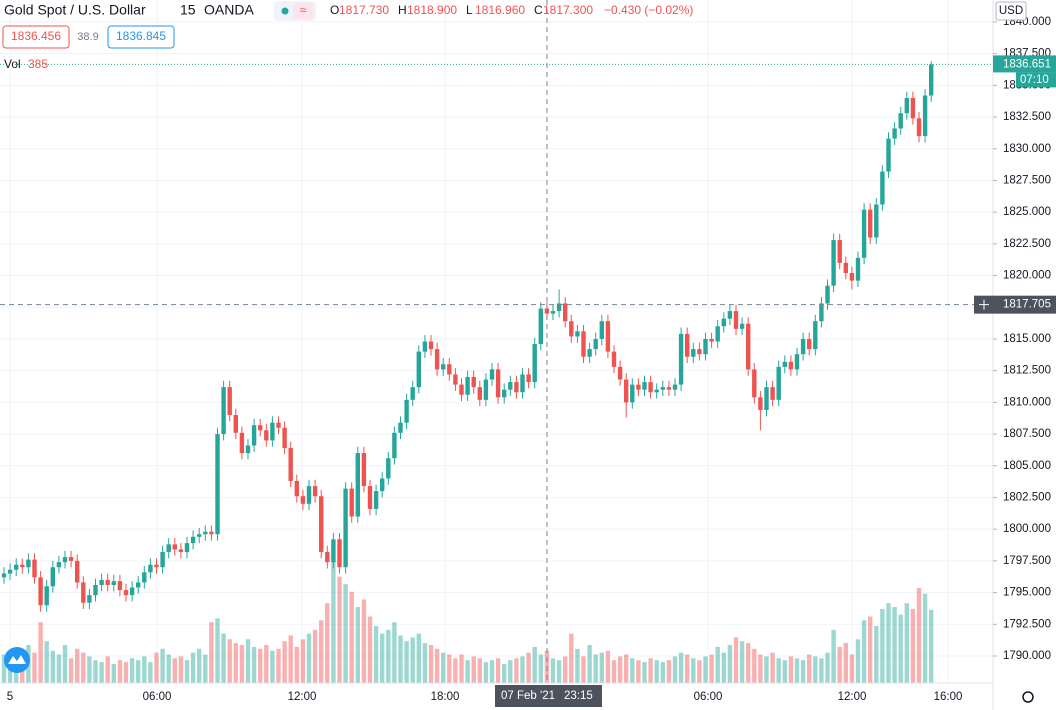  What do you see at coordinates (984, 304) in the screenshot?
I see `crosshair-plus` at bounding box center [984, 304].